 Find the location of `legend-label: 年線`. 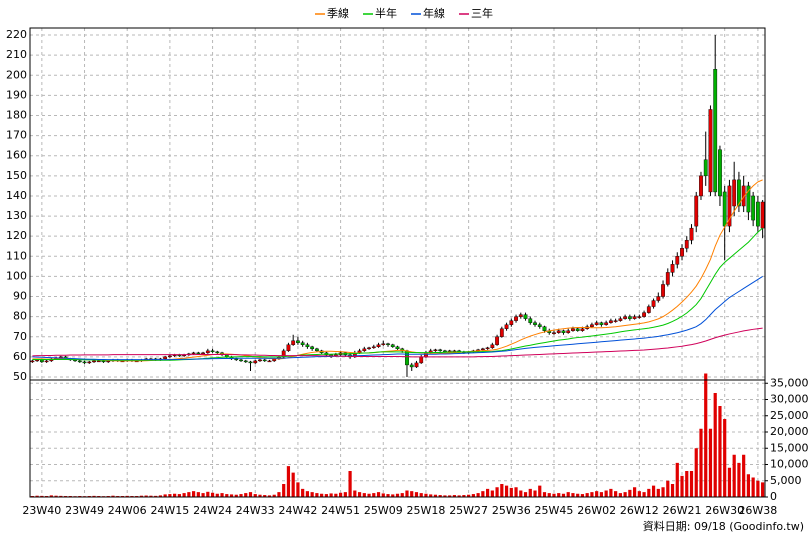

legend-label: 年線 is located at coordinates (434, 13).